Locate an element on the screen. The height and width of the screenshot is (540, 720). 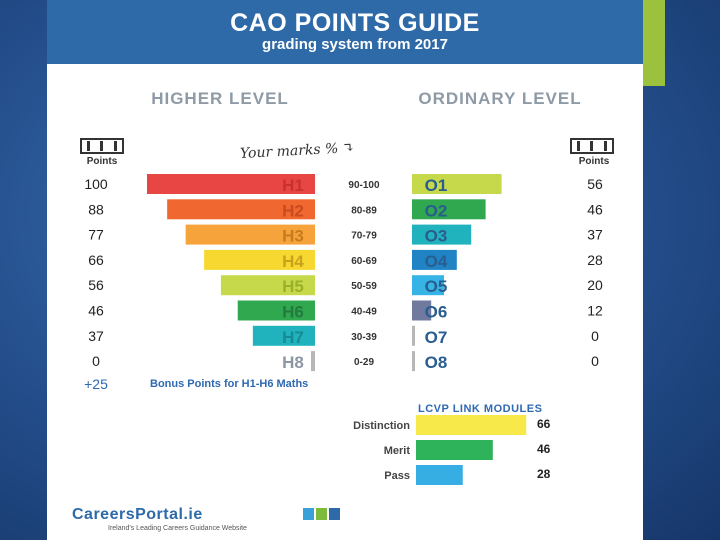
lcvp-category-label: Pass is located at coordinates (397, 476).